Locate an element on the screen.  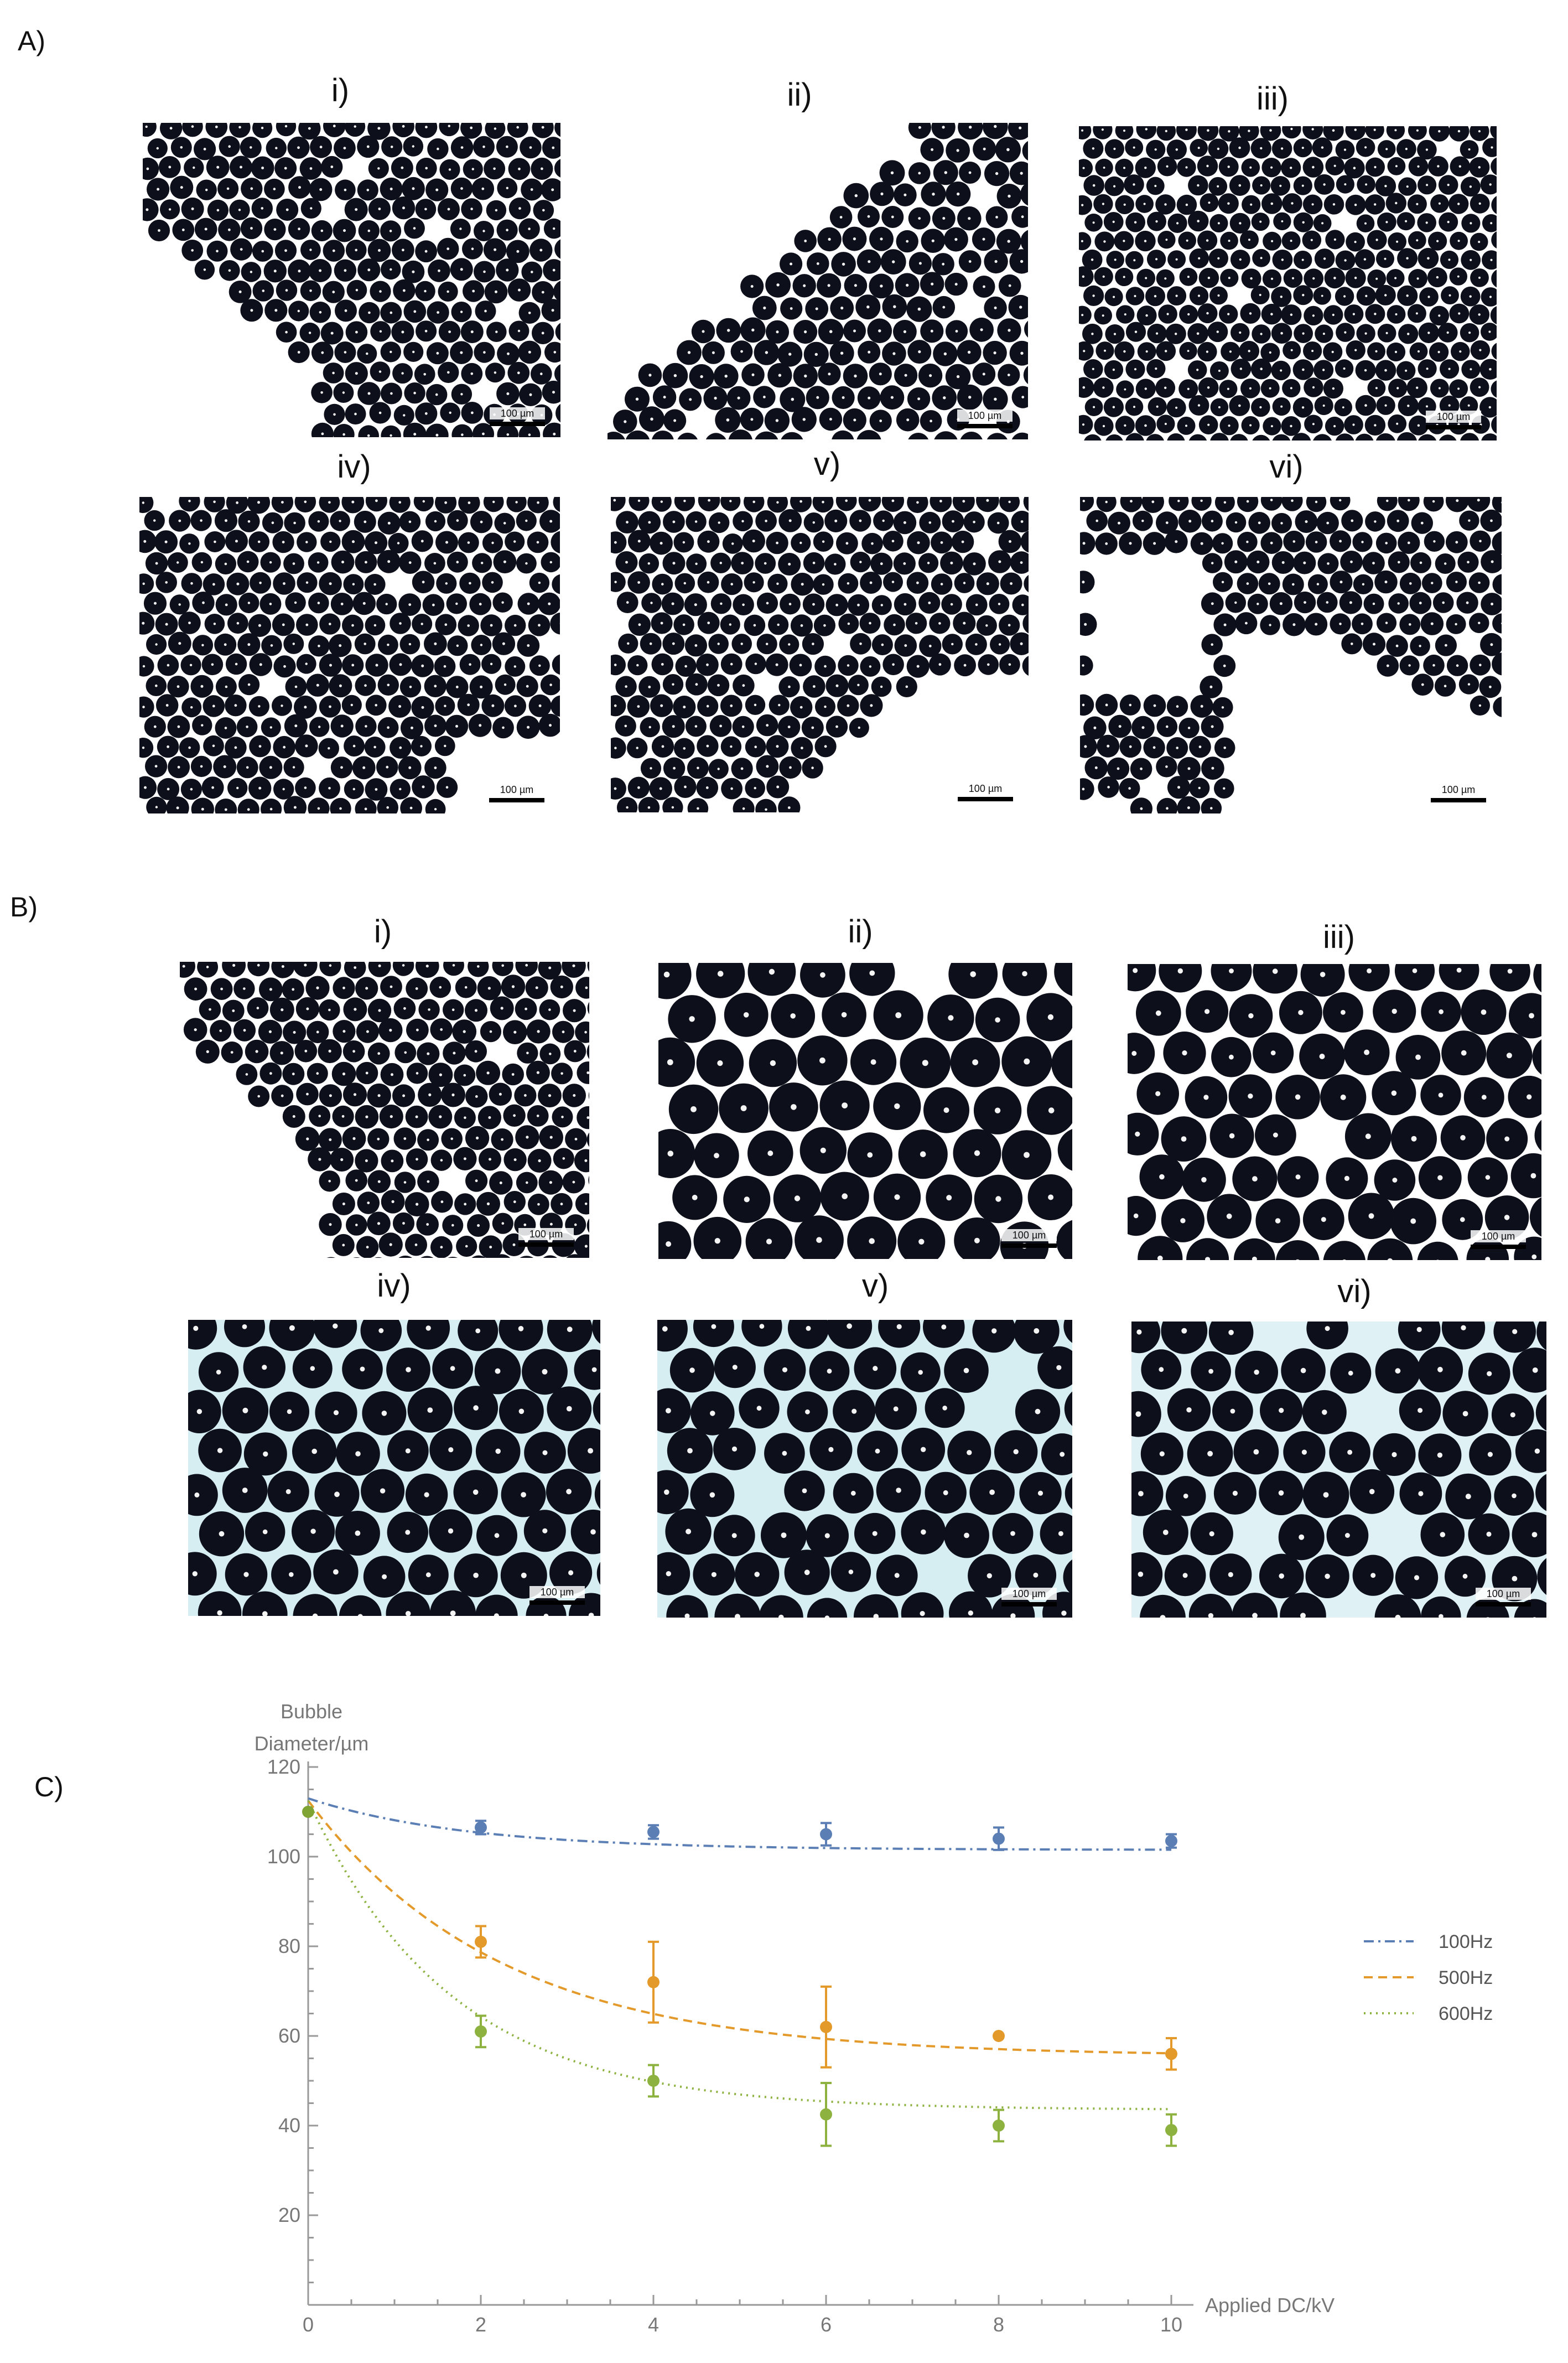
scale-bar: 100 µm is located at coordinates (1029, 1597).